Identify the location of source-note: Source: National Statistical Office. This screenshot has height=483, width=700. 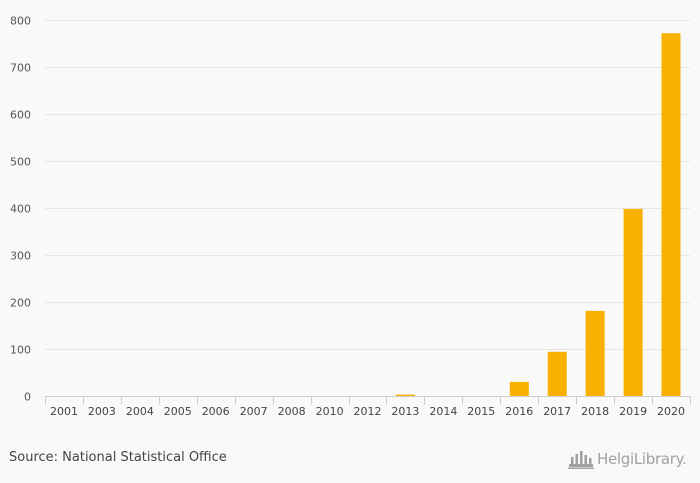
(118, 457).